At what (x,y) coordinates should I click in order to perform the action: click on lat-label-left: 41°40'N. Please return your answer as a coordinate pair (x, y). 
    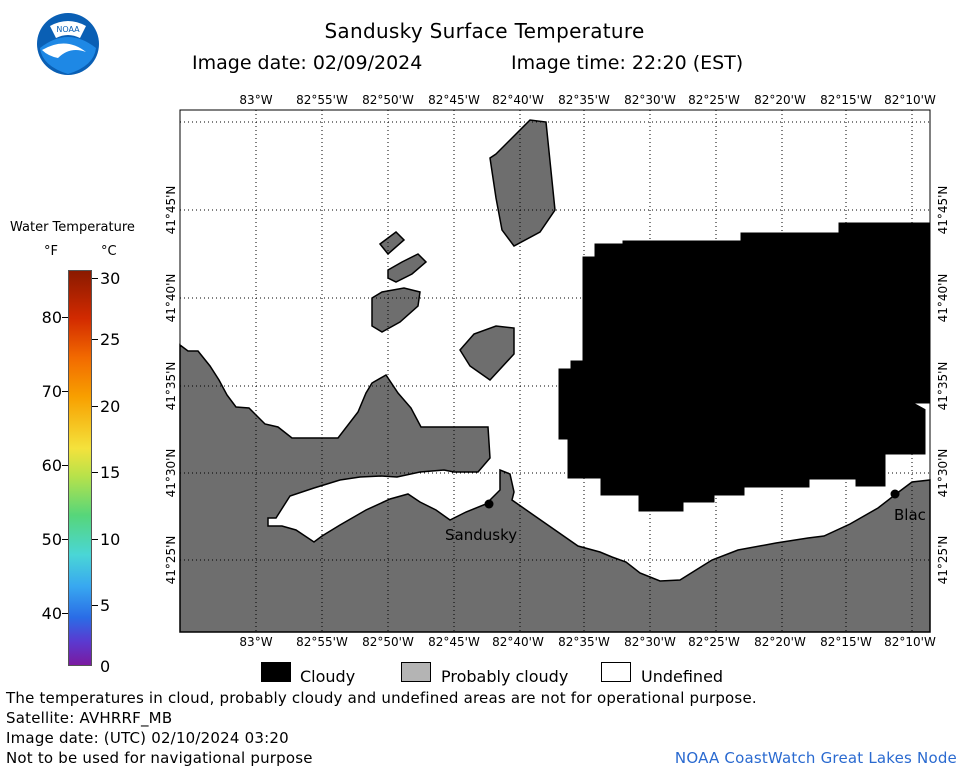
    Looking at the image, I should click on (171, 298).